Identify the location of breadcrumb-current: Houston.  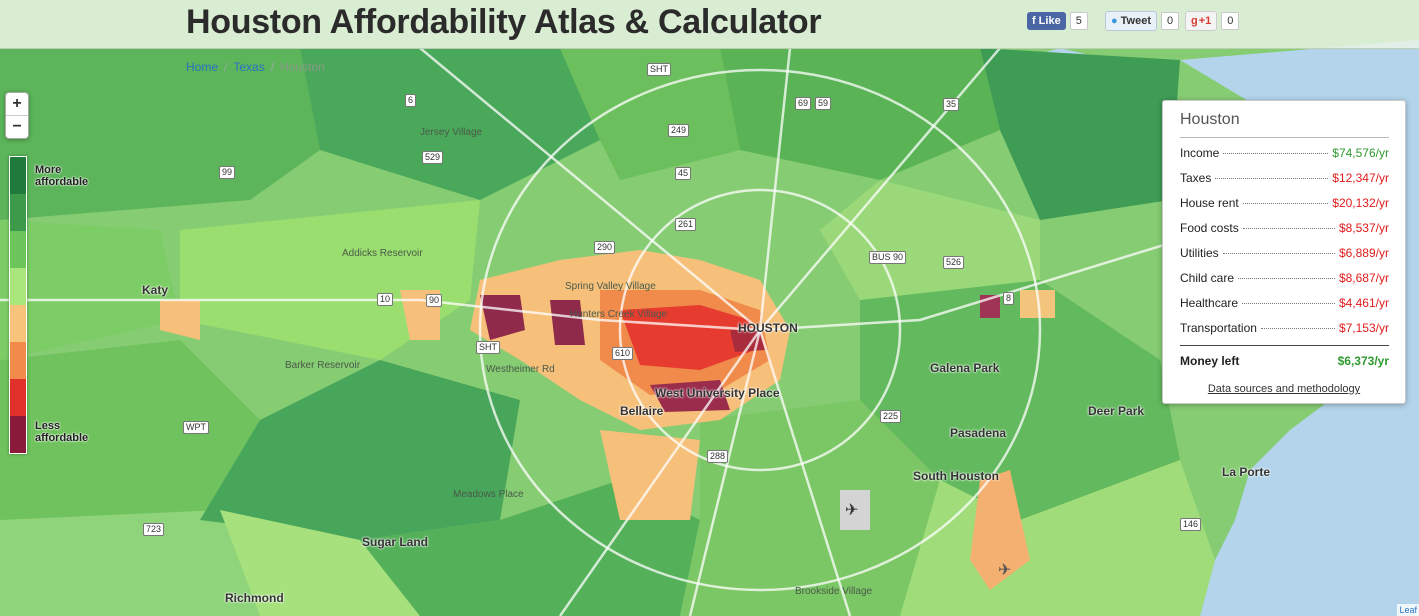
(302, 67).